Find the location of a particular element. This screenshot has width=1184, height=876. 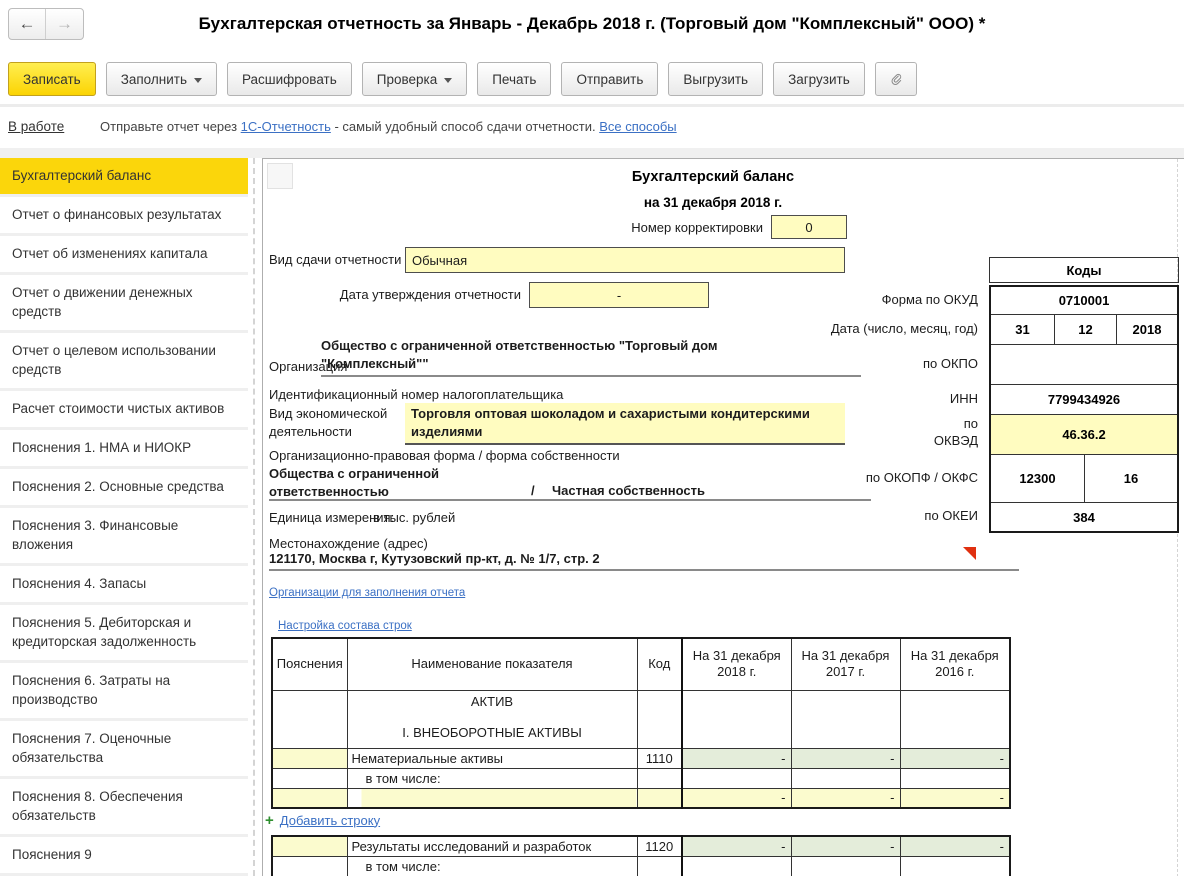

value-cell-2017 is located at coordinates (845, 865).